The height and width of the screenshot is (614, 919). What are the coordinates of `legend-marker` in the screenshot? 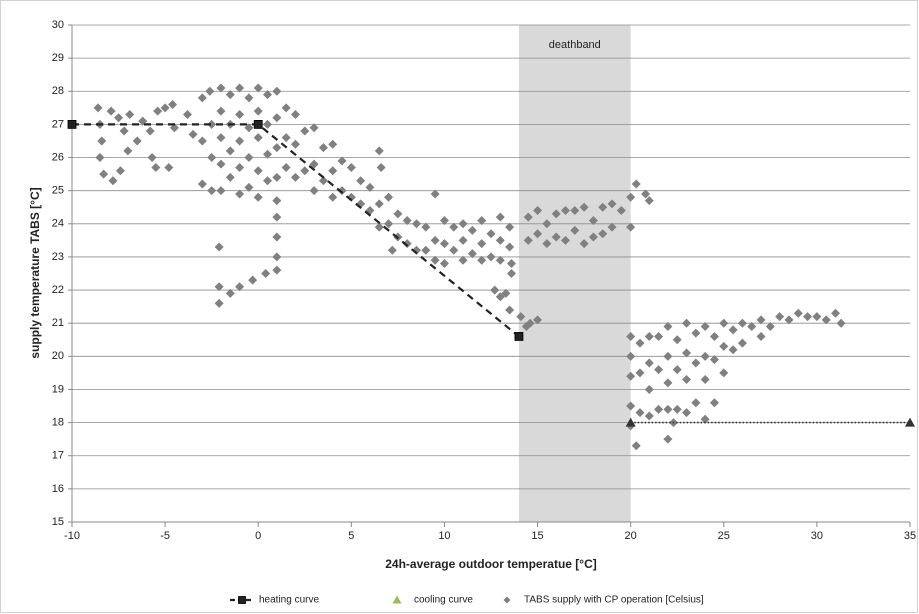 It's located at (507, 600).